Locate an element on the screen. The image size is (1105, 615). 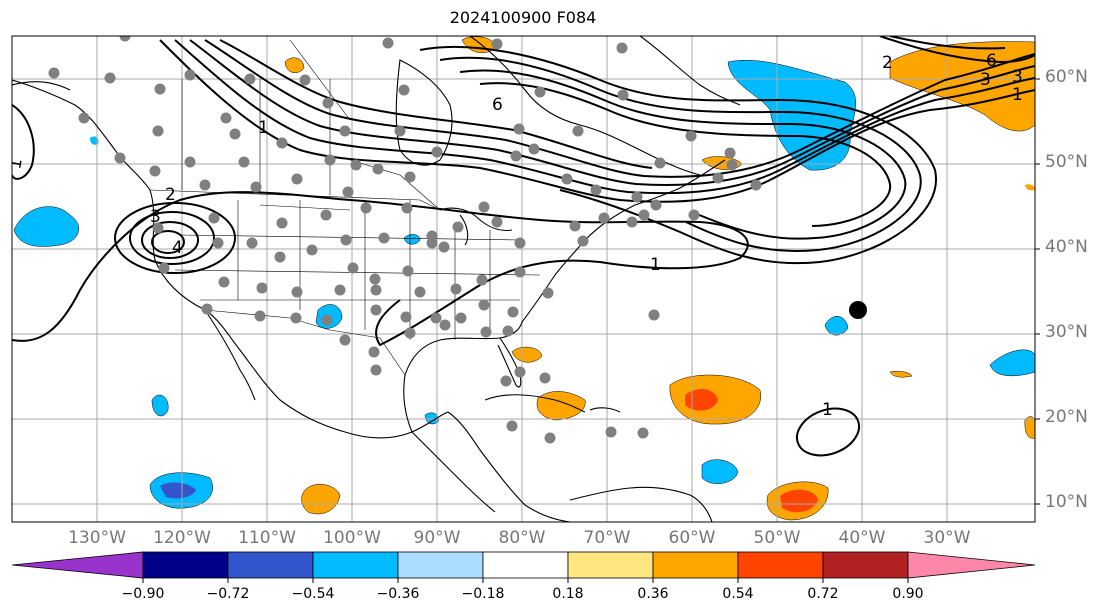
colorbar-ticks is located at coordinates (525, 580).